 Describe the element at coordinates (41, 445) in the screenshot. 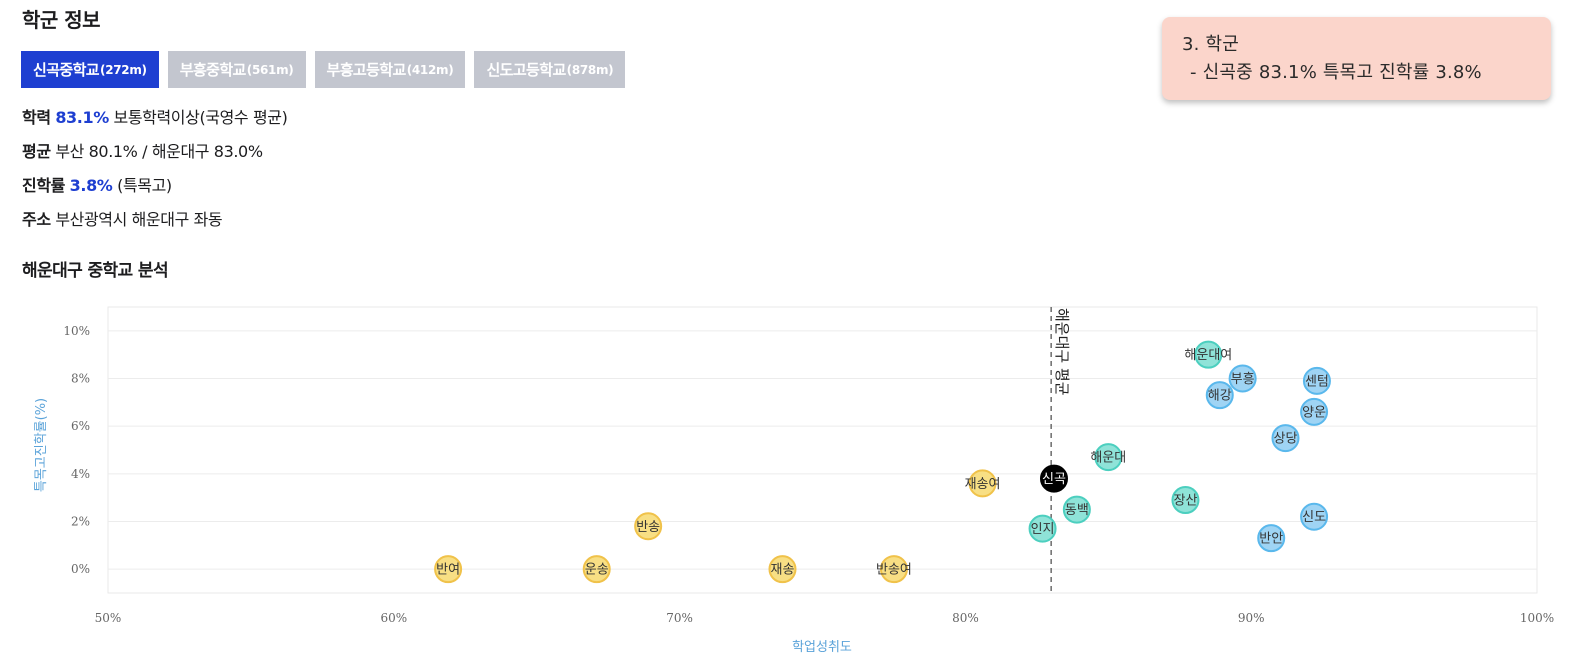

I see `y-axis-label: 특목고진학률(%)` at that location.